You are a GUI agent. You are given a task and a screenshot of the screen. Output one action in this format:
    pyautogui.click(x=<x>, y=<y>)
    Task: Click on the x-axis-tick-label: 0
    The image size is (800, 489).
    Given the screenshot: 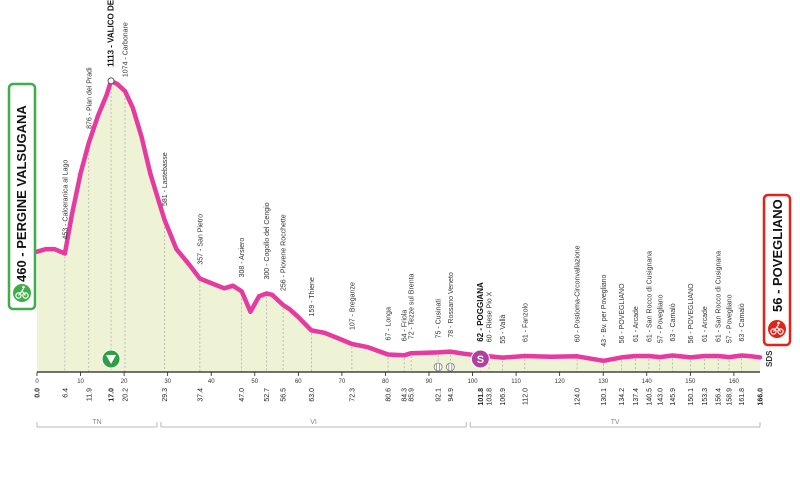 What is the action you would take?
    pyautogui.click(x=37, y=382)
    